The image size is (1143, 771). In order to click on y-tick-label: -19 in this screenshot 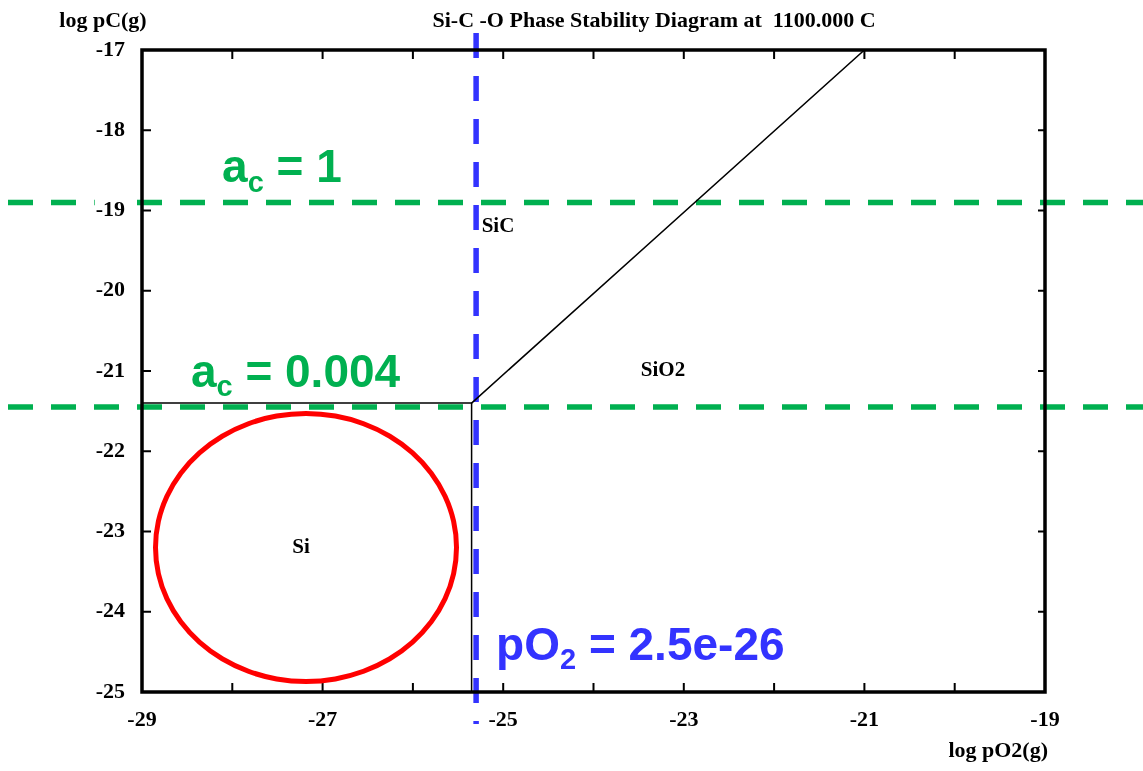, I will do `click(110, 209)`.